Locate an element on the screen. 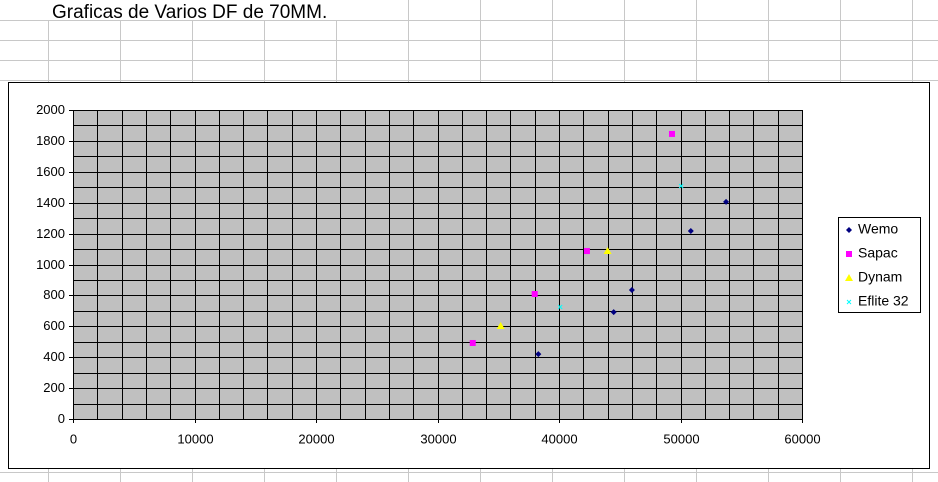  x-tick-label: 10000 is located at coordinates (195, 438).